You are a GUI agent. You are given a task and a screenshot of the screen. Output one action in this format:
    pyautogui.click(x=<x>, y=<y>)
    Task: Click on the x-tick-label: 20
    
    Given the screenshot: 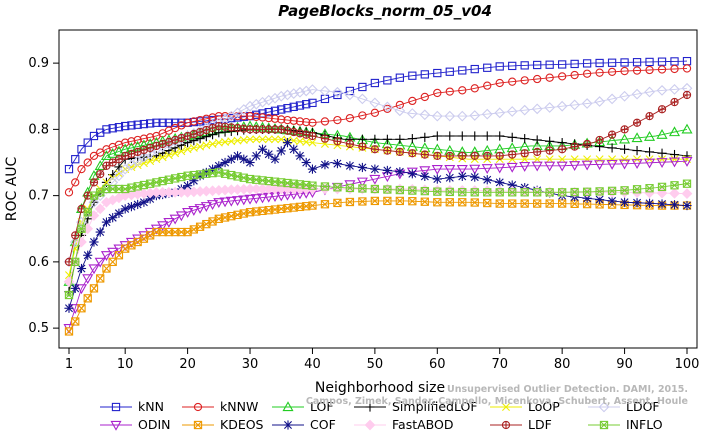 What is the action you would take?
    pyautogui.click(x=187, y=364)
    